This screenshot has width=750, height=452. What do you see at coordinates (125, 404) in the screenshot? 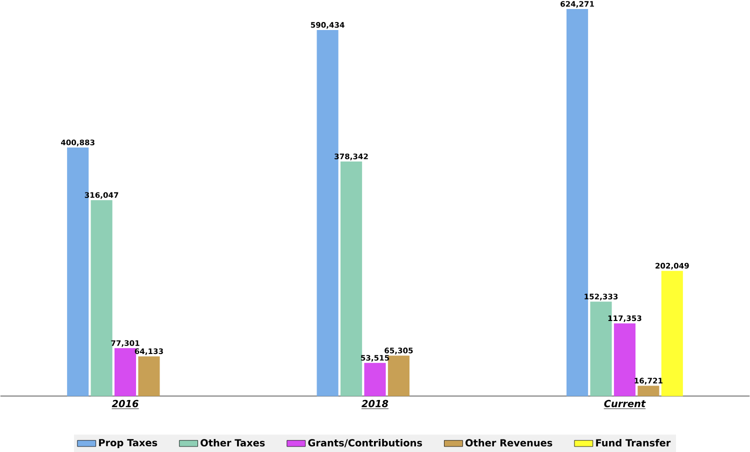
I see `x-tick-label: 2016` at bounding box center [125, 404].